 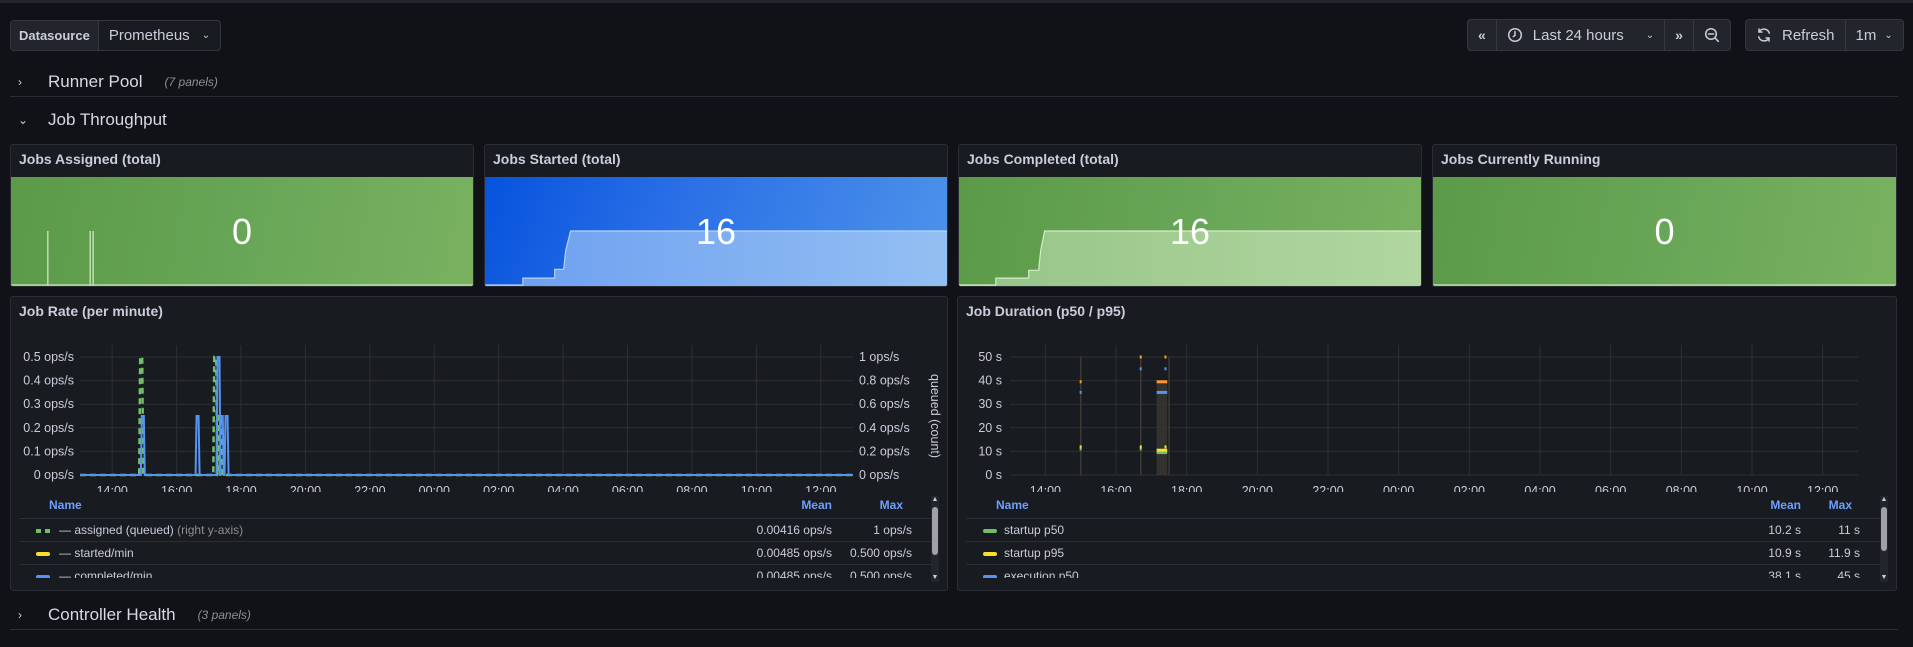 I want to click on legend-row: startup p95 10.9 s 11.9 s, so click(x=1427, y=552).